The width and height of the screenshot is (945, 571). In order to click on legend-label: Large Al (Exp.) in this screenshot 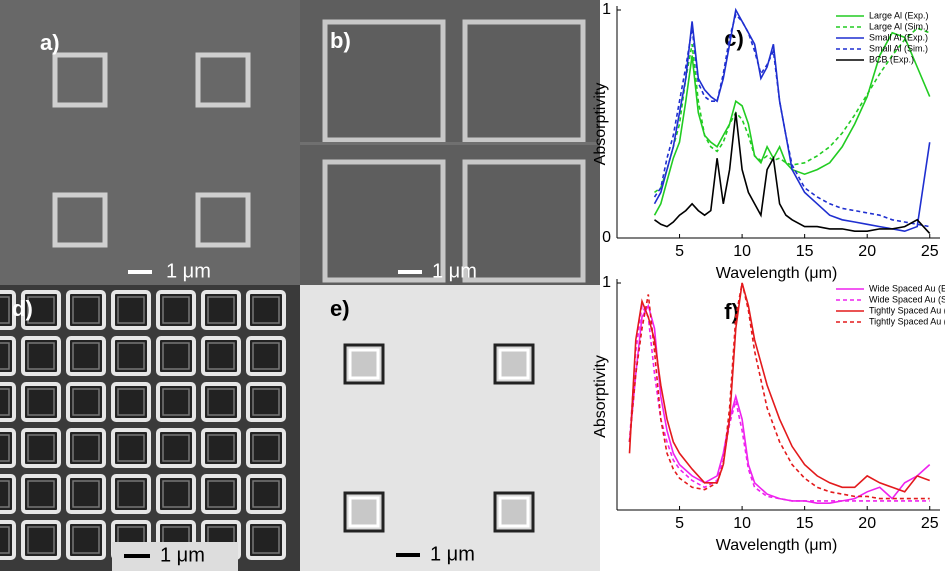, I will do `click(899, 15)`.